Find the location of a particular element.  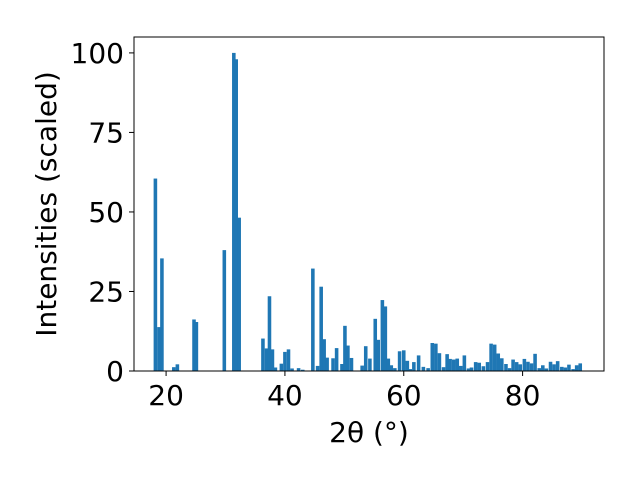

y-tick-label: 0 is located at coordinates (115, 371).